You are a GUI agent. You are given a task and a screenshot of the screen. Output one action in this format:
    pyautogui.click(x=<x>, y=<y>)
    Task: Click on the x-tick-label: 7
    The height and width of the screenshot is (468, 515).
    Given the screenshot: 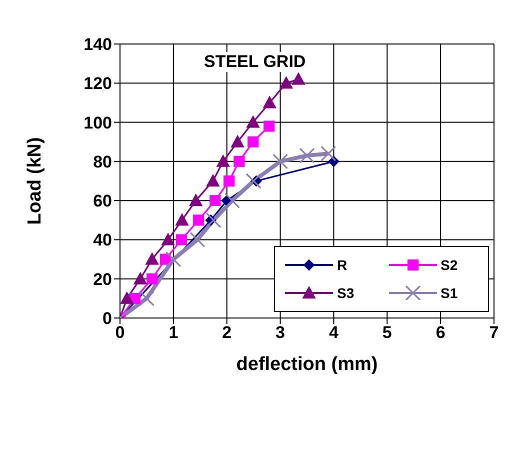 What is the action you would take?
    pyautogui.click(x=494, y=332)
    